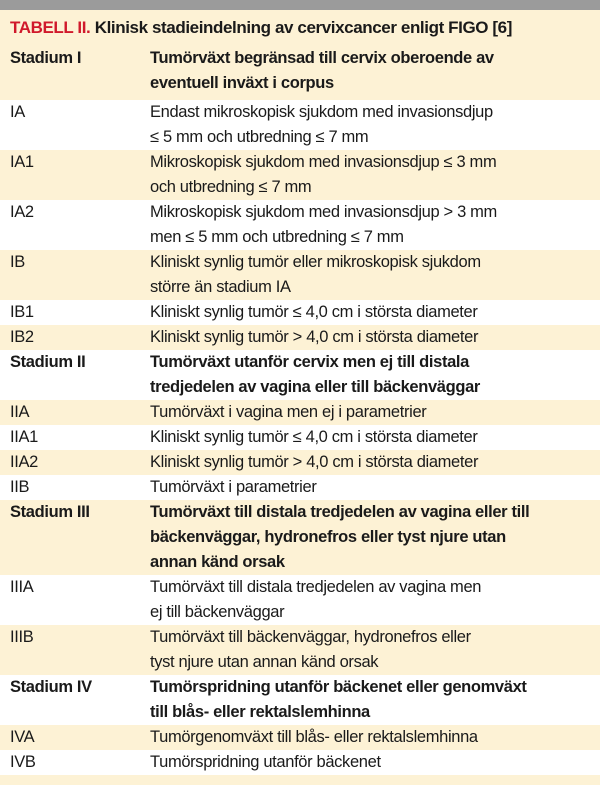 The image size is (600, 789). I want to click on stage-cell: IA2, so click(22, 212).